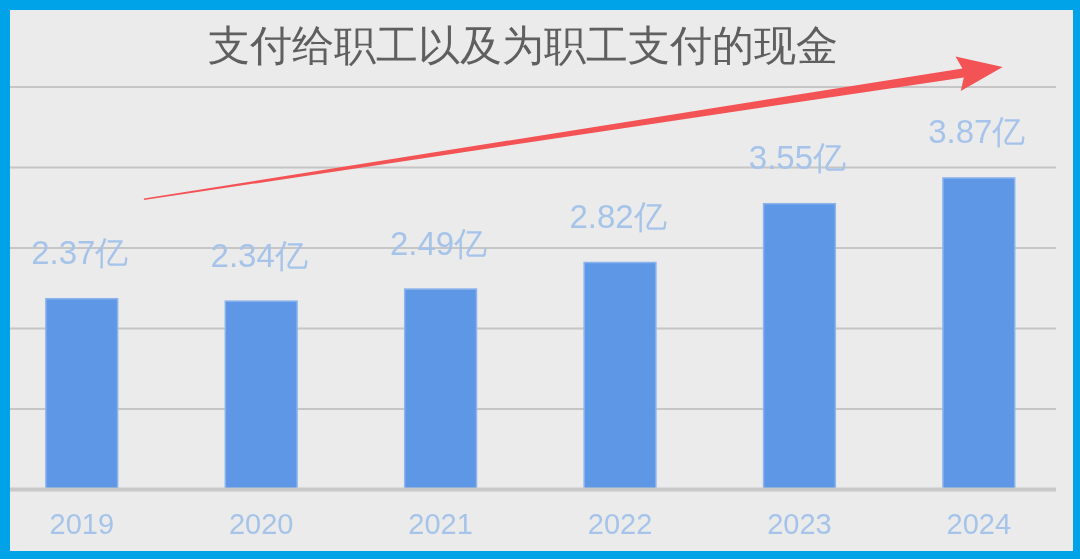 This screenshot has width=1080, height=559. What do you see at coordinates (523, 45) in the screenshot?
I see `title: 支付给职工以及为职工支付的现金` at bounding box center [523, 45].